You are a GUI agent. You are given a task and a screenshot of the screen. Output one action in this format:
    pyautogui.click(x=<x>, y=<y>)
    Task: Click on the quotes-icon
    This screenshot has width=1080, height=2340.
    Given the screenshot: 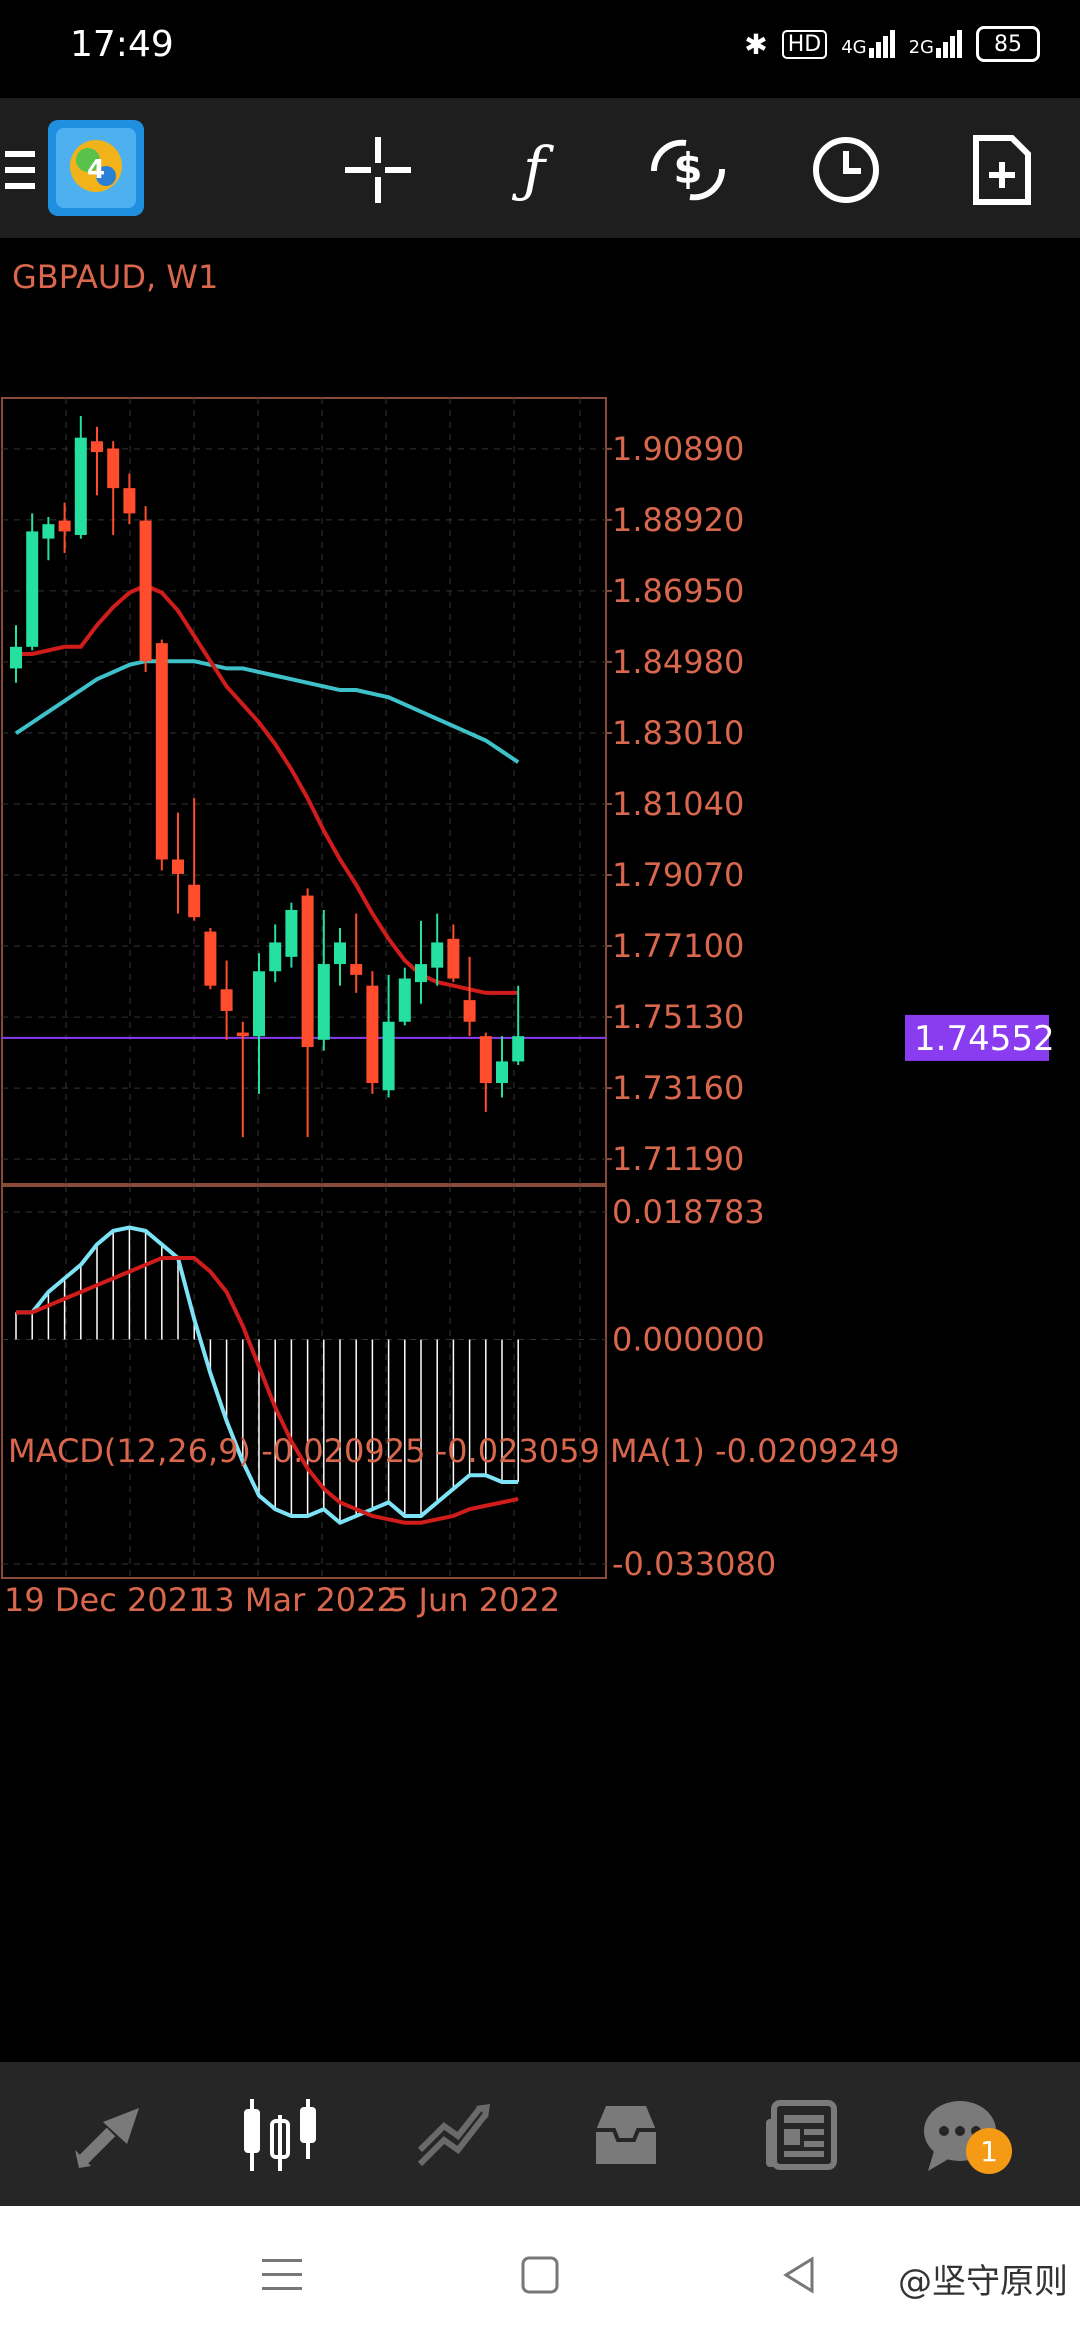 What is the action you would take?
    pyautogui.click(x=110, y=2135)
    